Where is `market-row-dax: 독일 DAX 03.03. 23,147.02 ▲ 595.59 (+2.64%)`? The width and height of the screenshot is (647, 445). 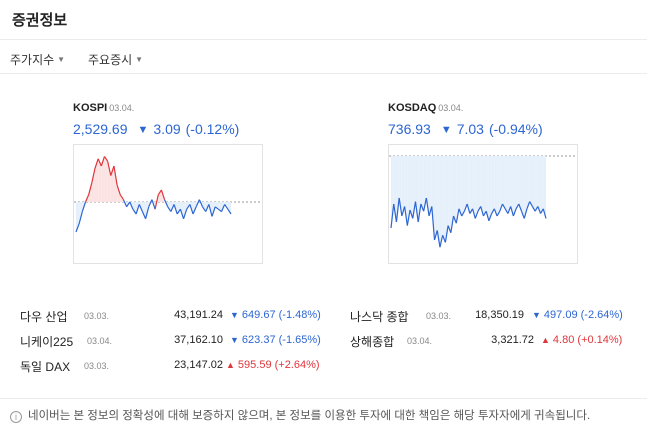 market-row-dax: 독일 DAX 03.03. 23,147.02 ▲ 595.59 (+2.64%) is located at coordinates (165, 368).